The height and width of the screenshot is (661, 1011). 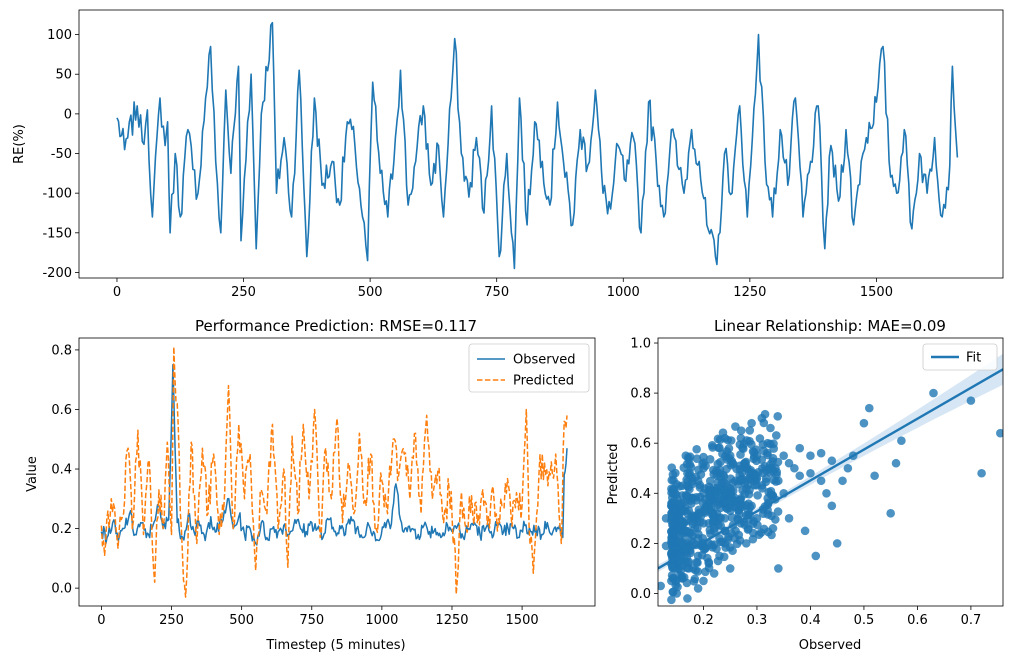 What do you see at coordinates (243, 292) in the screenshot?
I see `re-xtick-label: 250` at bounding box center [243, 292].